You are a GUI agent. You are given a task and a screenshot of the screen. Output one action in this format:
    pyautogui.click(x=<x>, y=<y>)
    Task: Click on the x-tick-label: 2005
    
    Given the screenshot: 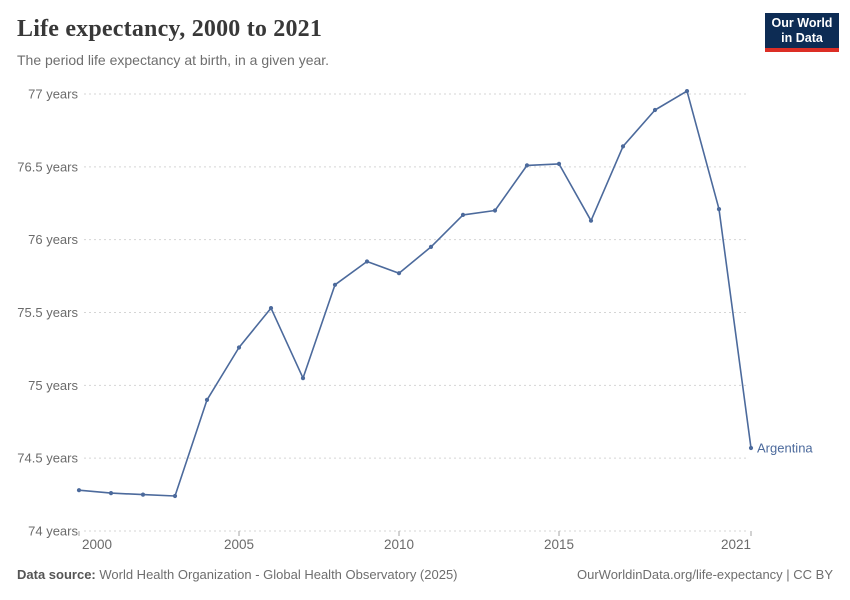 What is the action you would take?
    pyautogui.click(x=239, y=544)
    